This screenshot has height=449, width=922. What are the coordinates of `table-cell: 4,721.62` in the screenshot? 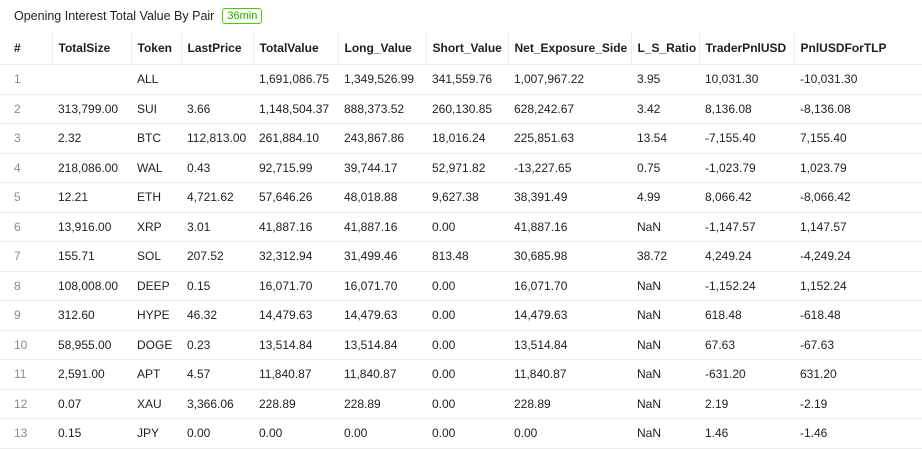 It's located at (217, 197).